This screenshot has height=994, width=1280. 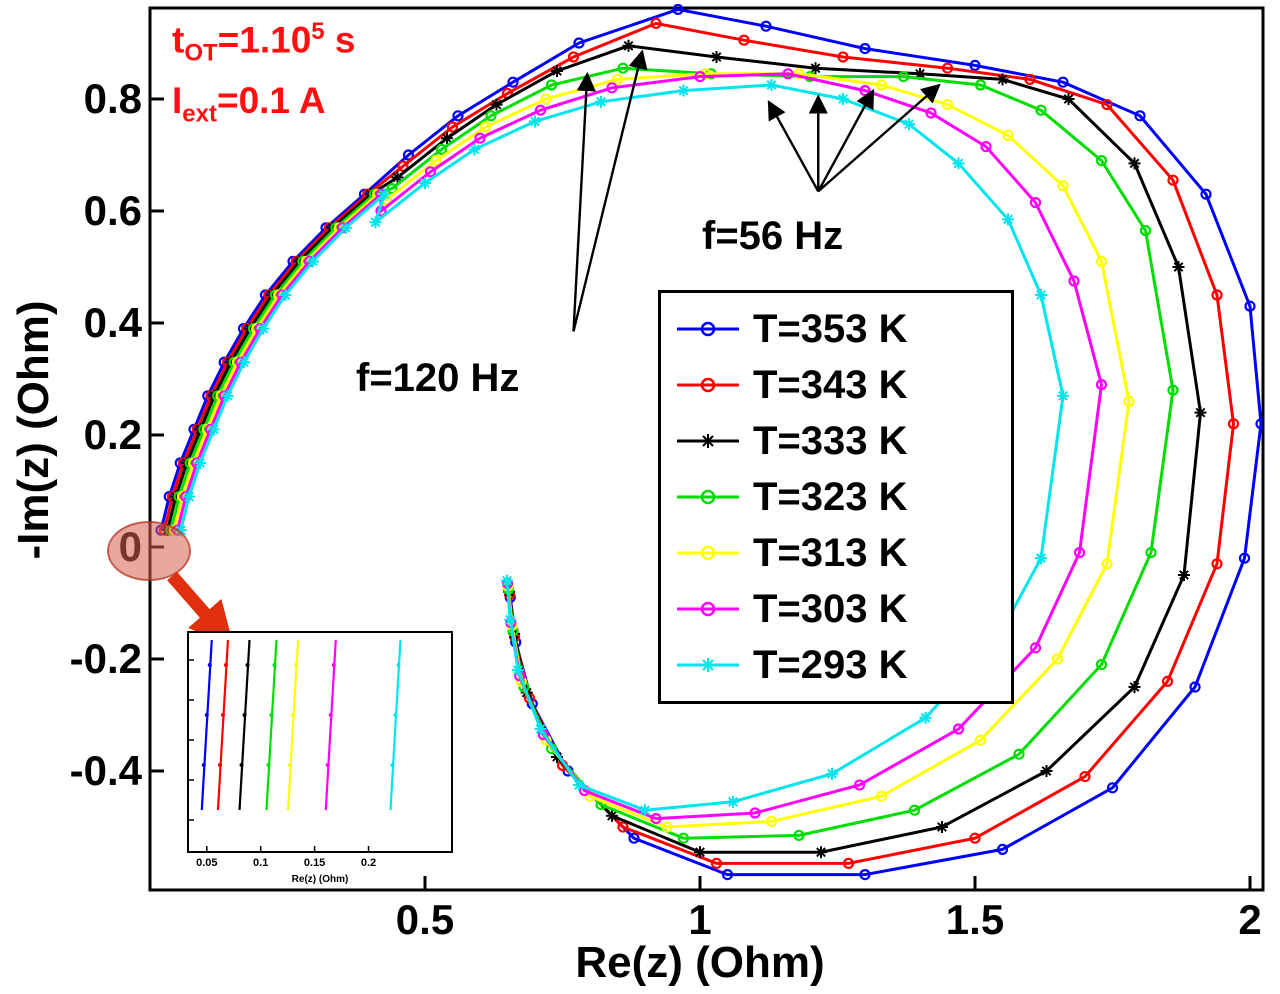 What do you see at coordinates (830, 608) in the screenshot?
I see `legend-item-label: T=303 K` at bounding box center [830, 608].